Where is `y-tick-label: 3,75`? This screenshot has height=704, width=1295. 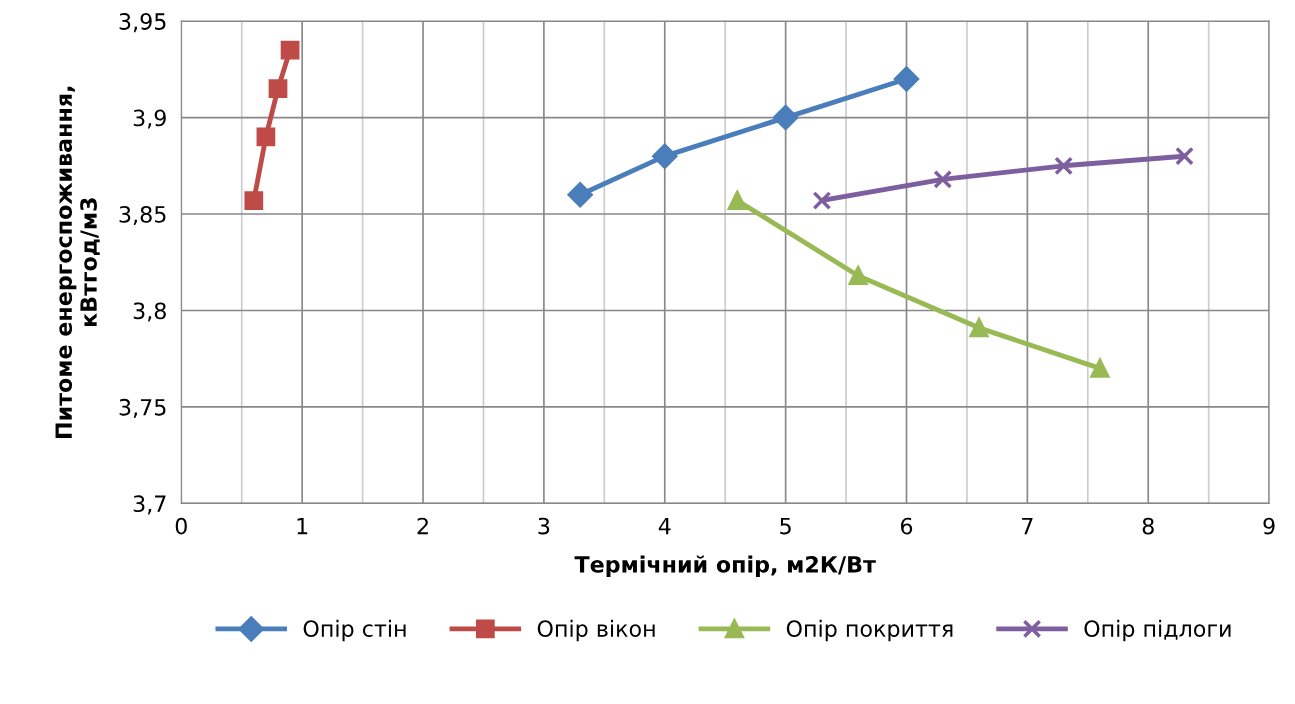 y-tick-label: 3,75 is located at coordinates (142, 408).